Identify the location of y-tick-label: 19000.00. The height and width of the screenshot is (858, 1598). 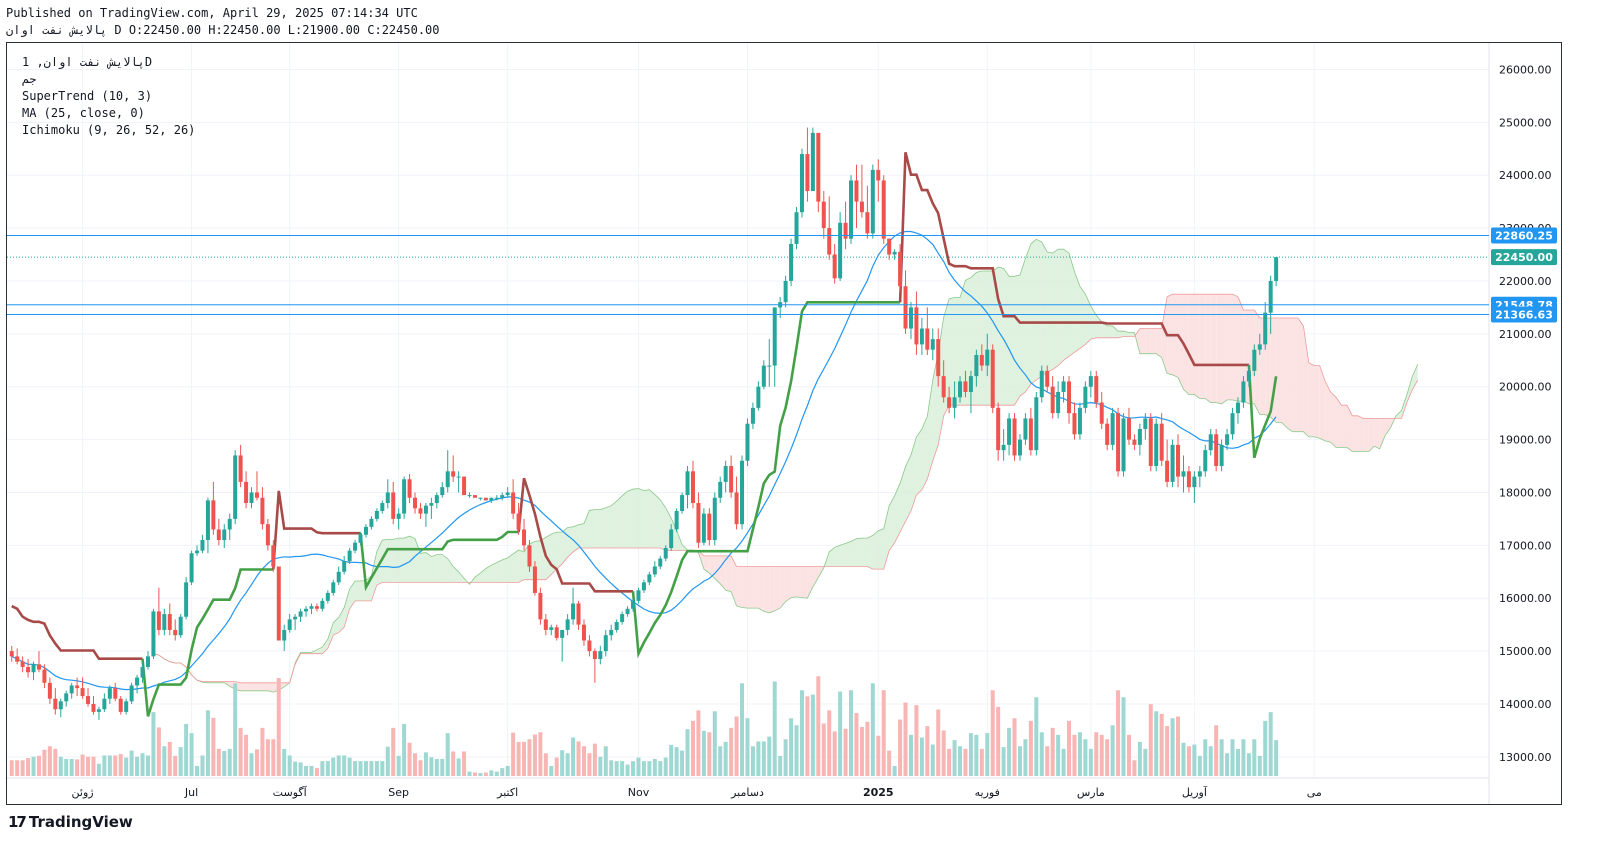
(1525, 440).